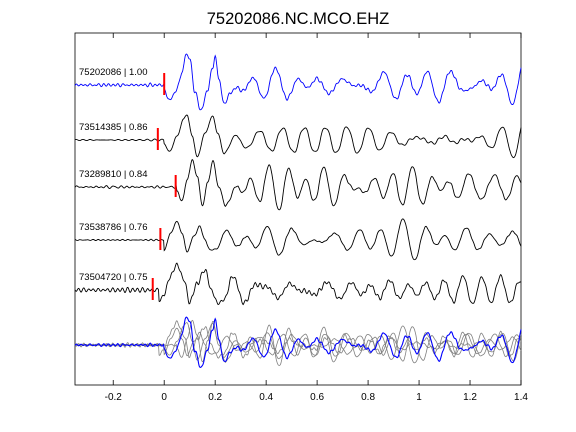 This screenshot has width=576, height=432. I want to click on trace-label-3: 73289810 | 0.84, so click(113, 174).